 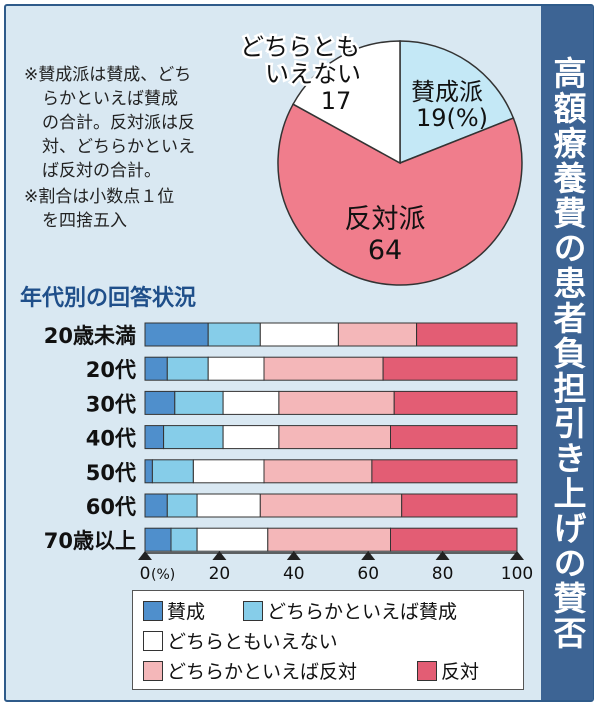 I want to click on legend-label-agree: 賛成, so click(x=186, y=612).